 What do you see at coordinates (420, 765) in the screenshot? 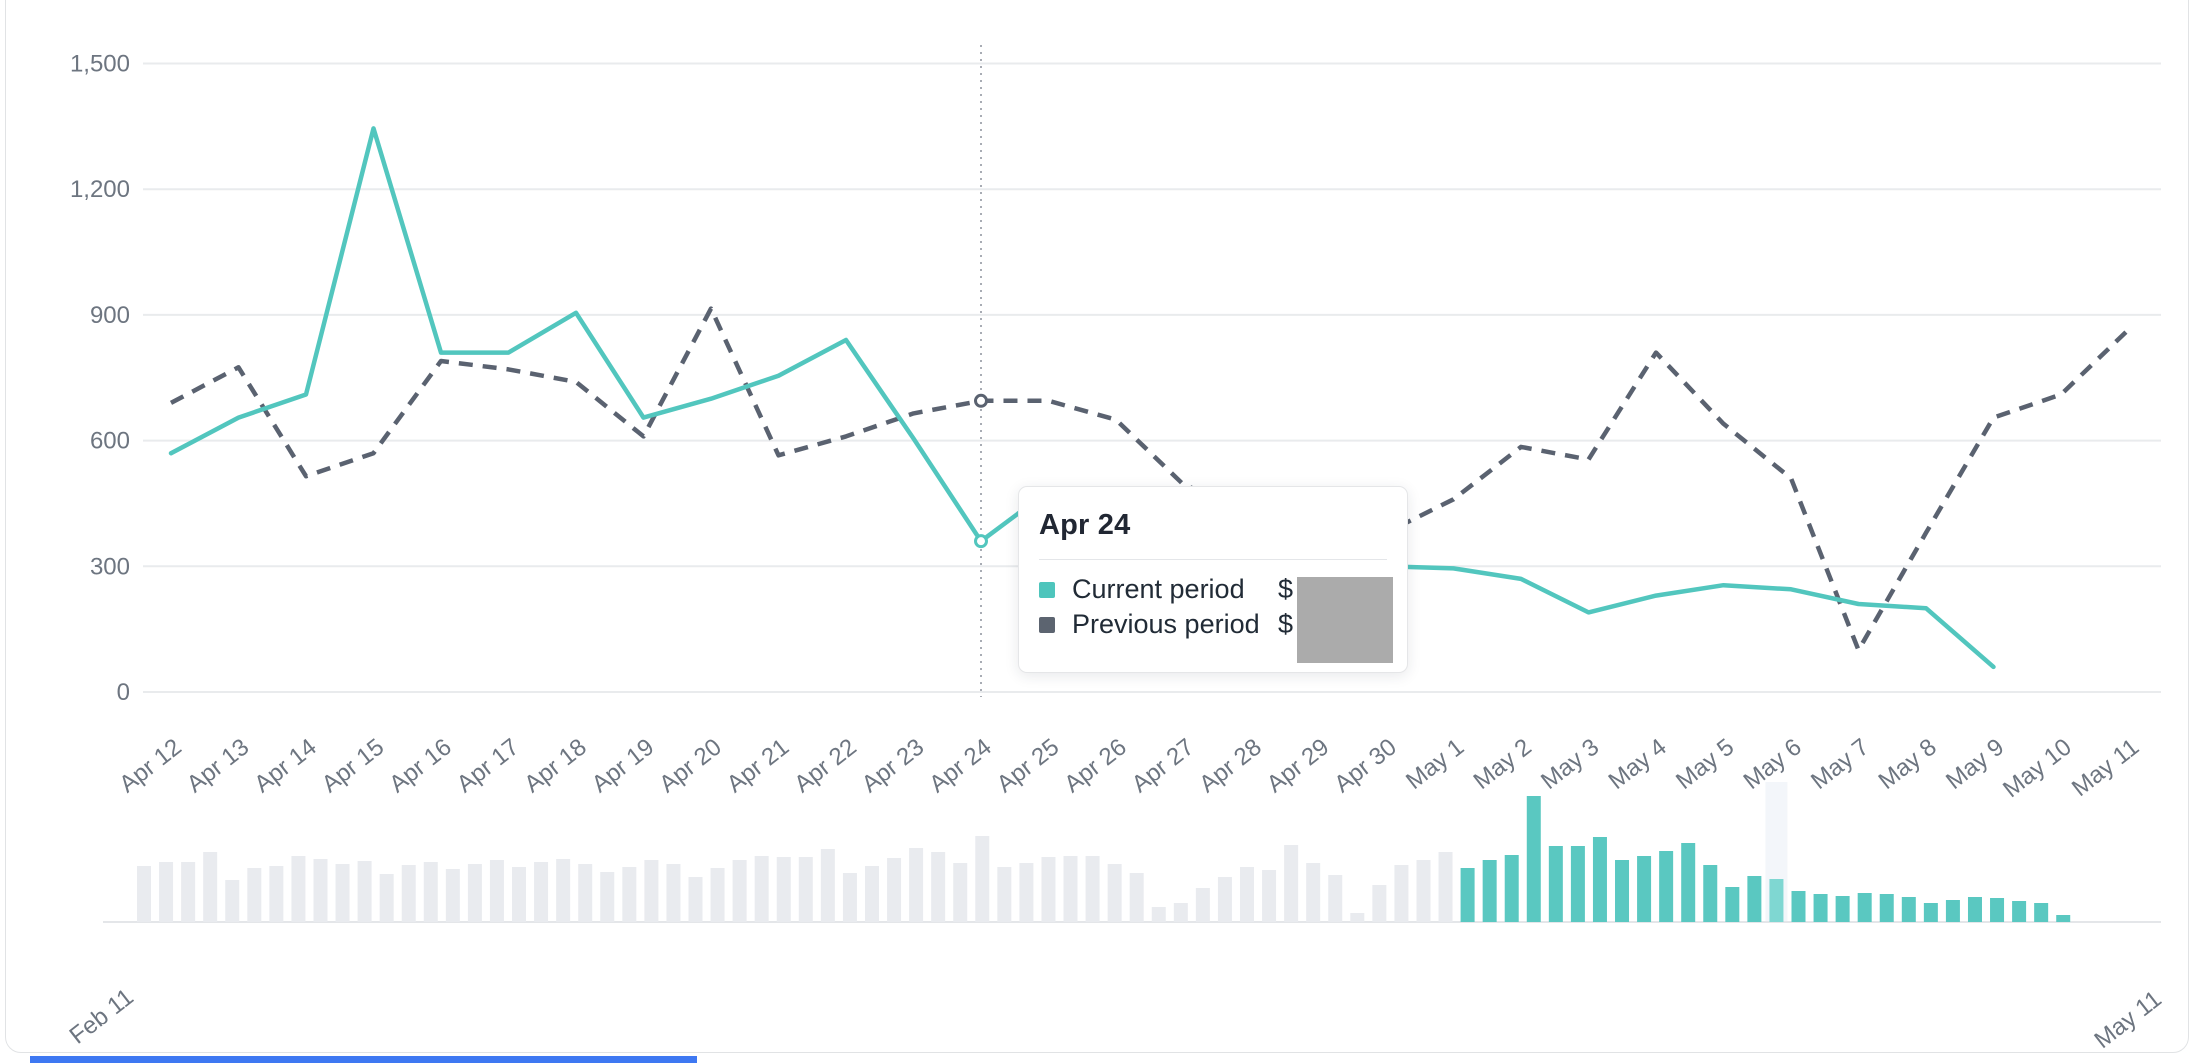
I see `x-axis-tick-label: Apr 16` at bounding box center [420, 765].